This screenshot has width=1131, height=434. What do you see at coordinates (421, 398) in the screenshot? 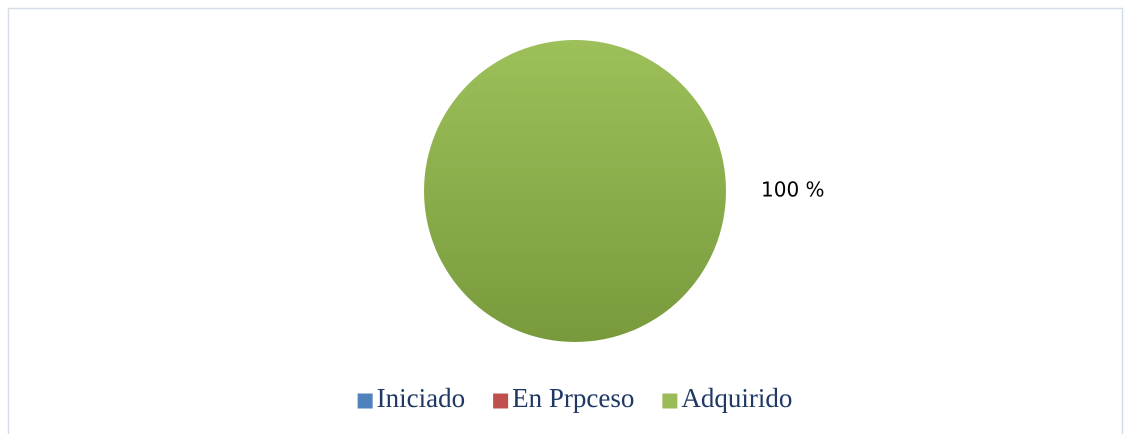
I see `legend-label: Iniciado` at bounding box center [421, 398].